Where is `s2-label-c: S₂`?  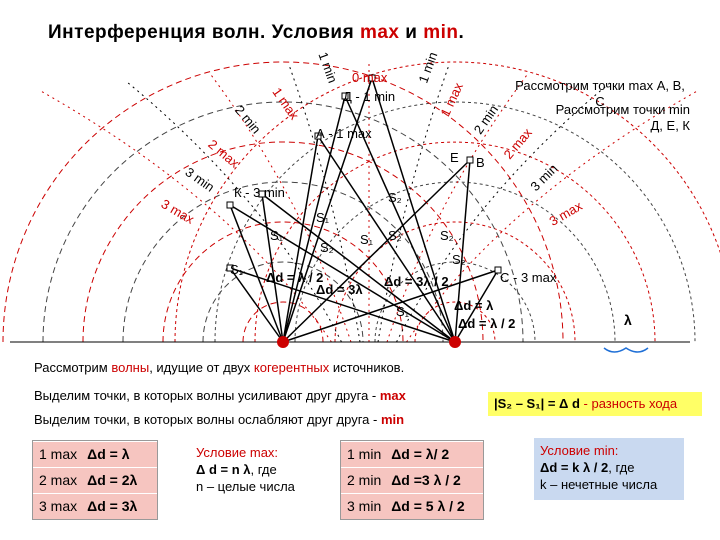
s2-label-c: S₂ is located at coordinates (459, 259).